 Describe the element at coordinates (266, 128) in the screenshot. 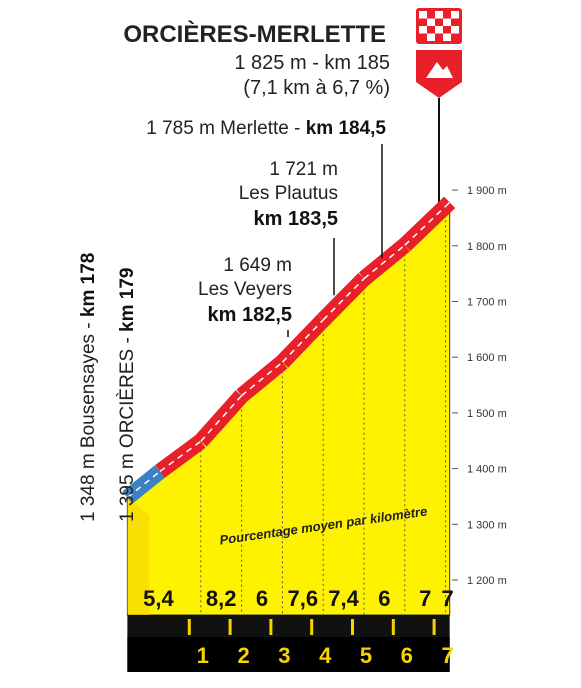

I see `point-label-merlette: 1 785 m Merlette - km 184,5` at that location.